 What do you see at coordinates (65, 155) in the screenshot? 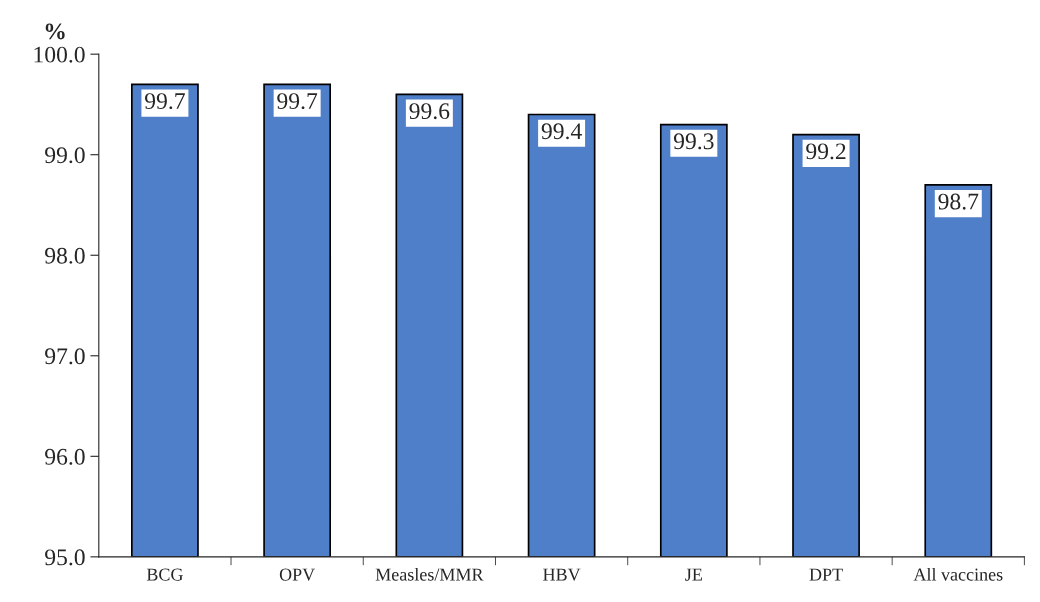
I see `y-tick-label: 99.0` at bounding box center [65, 155].